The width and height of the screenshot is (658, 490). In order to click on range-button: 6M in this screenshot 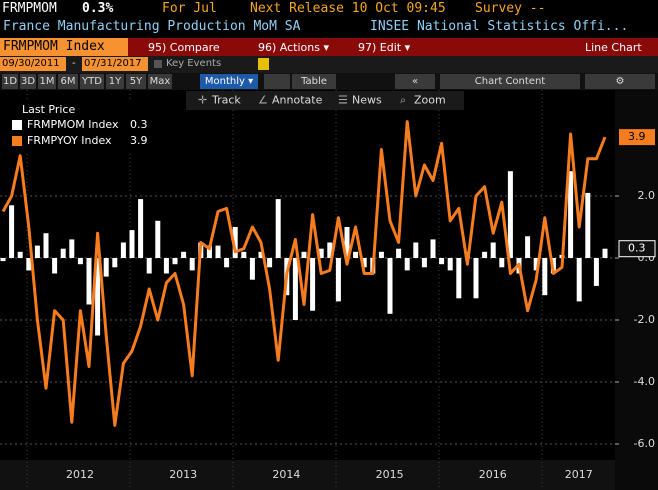, I will do `click(68, 81)`.